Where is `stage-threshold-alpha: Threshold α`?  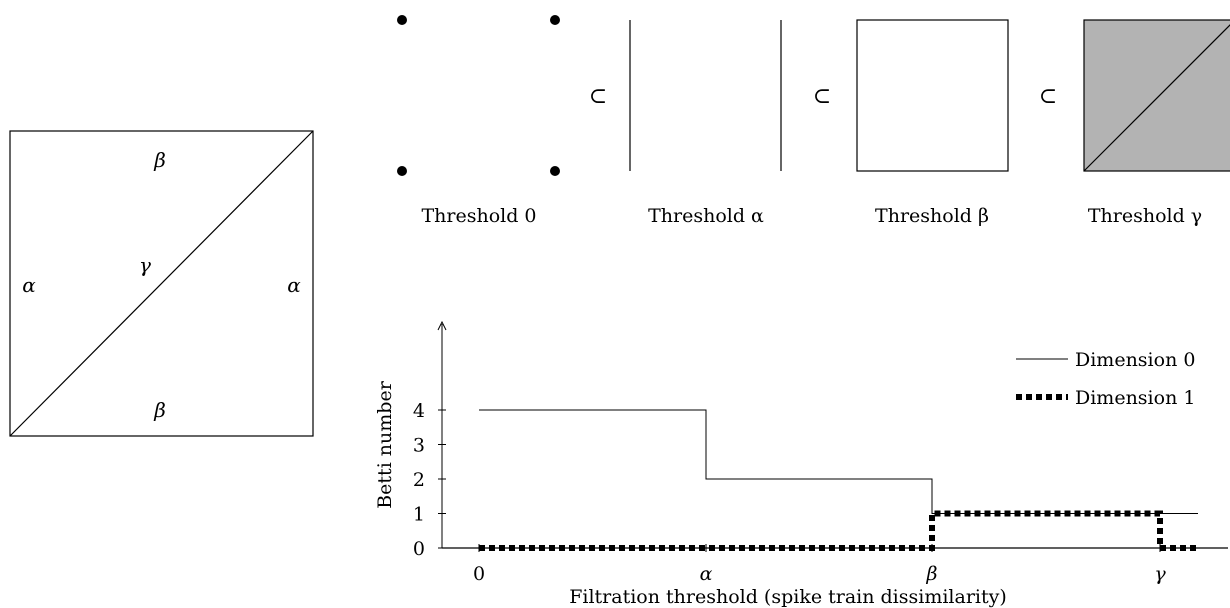
stage-threshold-alpha: Threshold α is located at coordinates (705, 123).